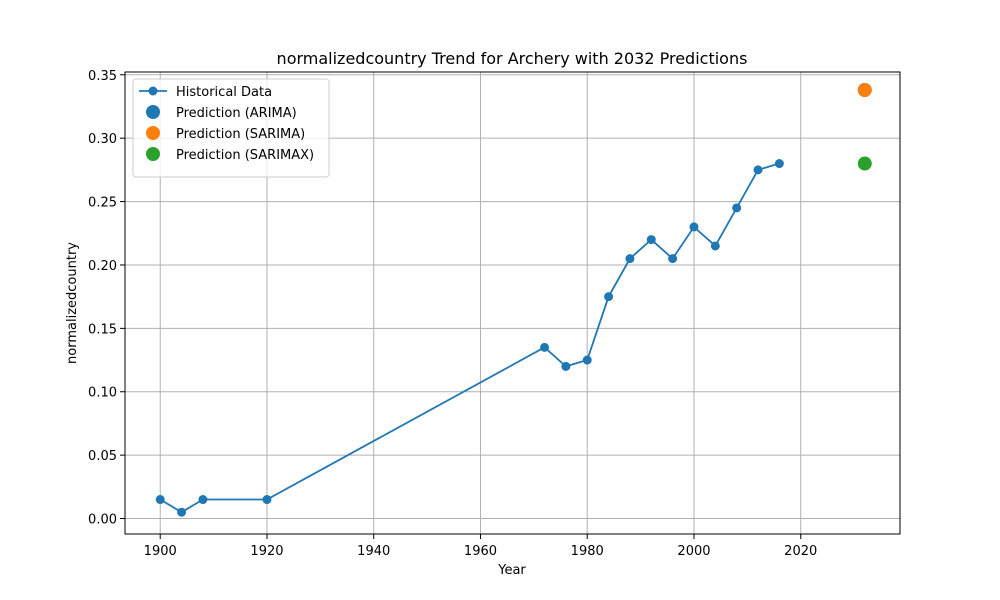 This screenshot has width=1000, height=600. What do you see at coordinates (102, 139) in the screenshot?
I see `y-tick-label: 0.30` at bounding box center [102, 139].